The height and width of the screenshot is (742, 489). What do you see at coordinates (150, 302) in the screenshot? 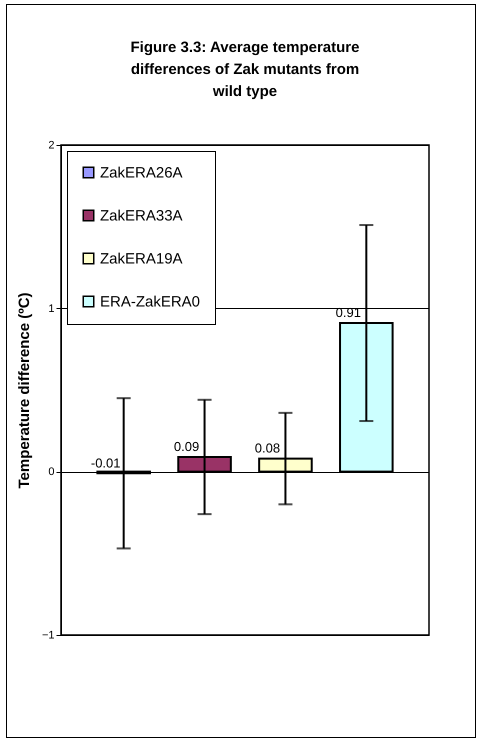
I see `legend-label: ERA-ZakERA0` at bounding box center [150, 302].